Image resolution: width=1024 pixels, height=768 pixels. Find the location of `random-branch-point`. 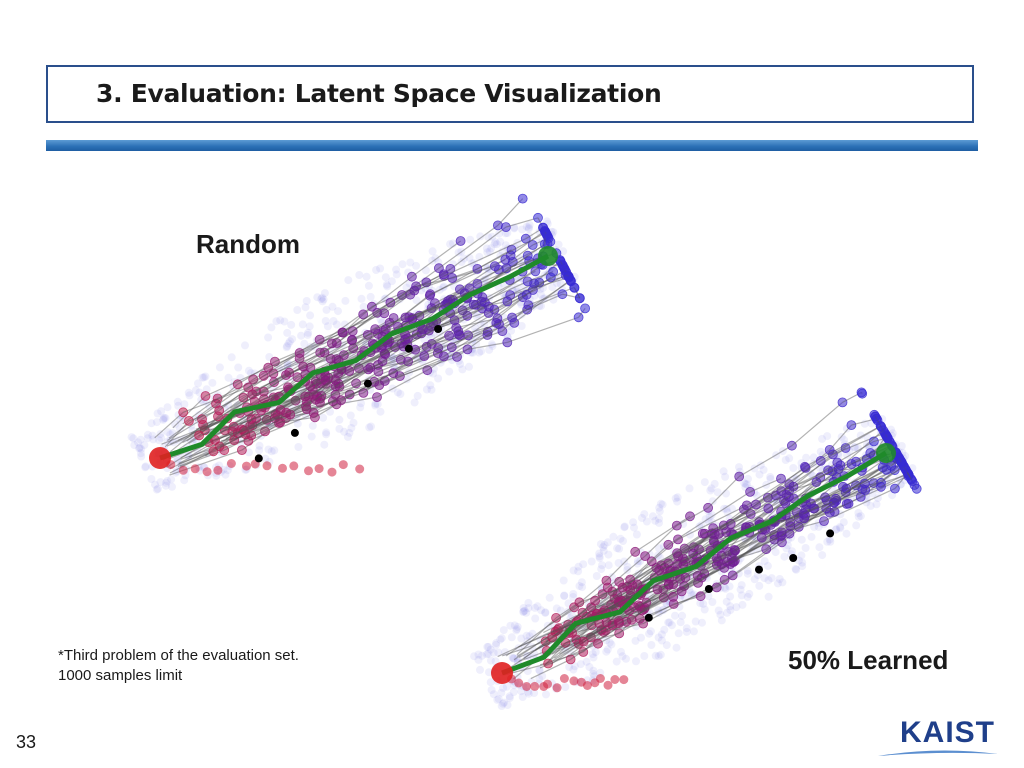

random-branch-point is located at coordinates (282, 468).